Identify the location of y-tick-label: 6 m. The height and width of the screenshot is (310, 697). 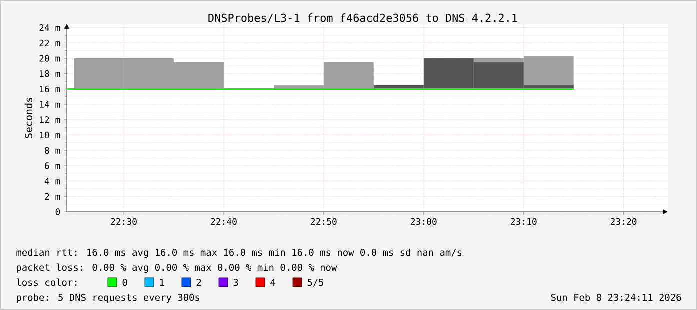
(52, 166).